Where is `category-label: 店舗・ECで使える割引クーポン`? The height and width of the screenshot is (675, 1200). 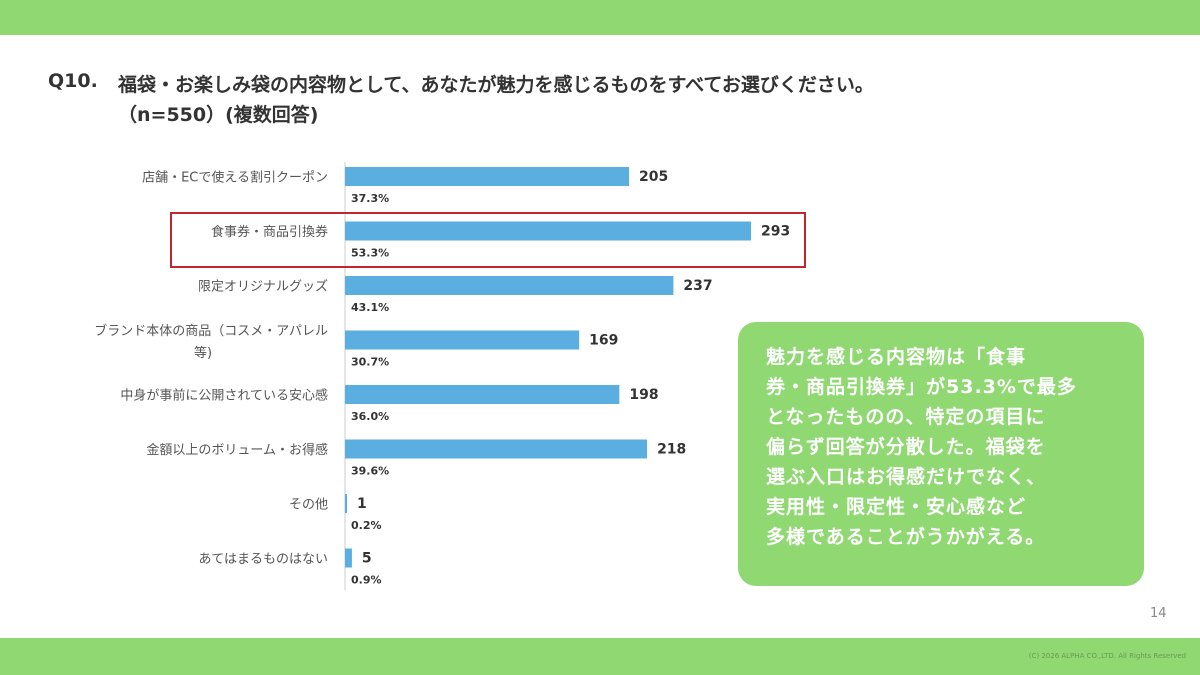 category-label: 店舗・ECで使える割引クーポン is located at coordinates (235, 178).